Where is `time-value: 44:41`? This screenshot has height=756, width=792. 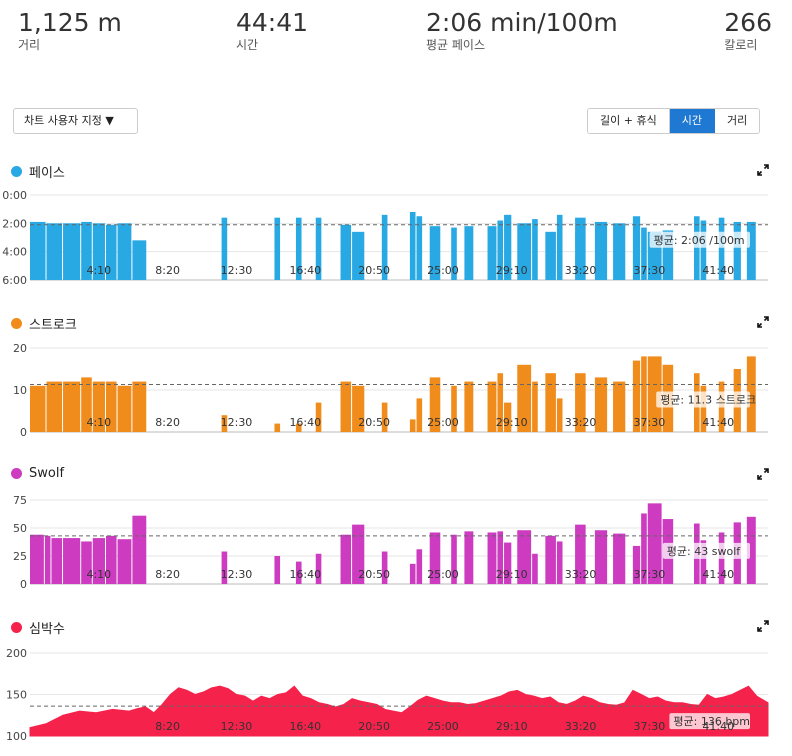 time-value: 44:41 is located at coordinates (272, 22).